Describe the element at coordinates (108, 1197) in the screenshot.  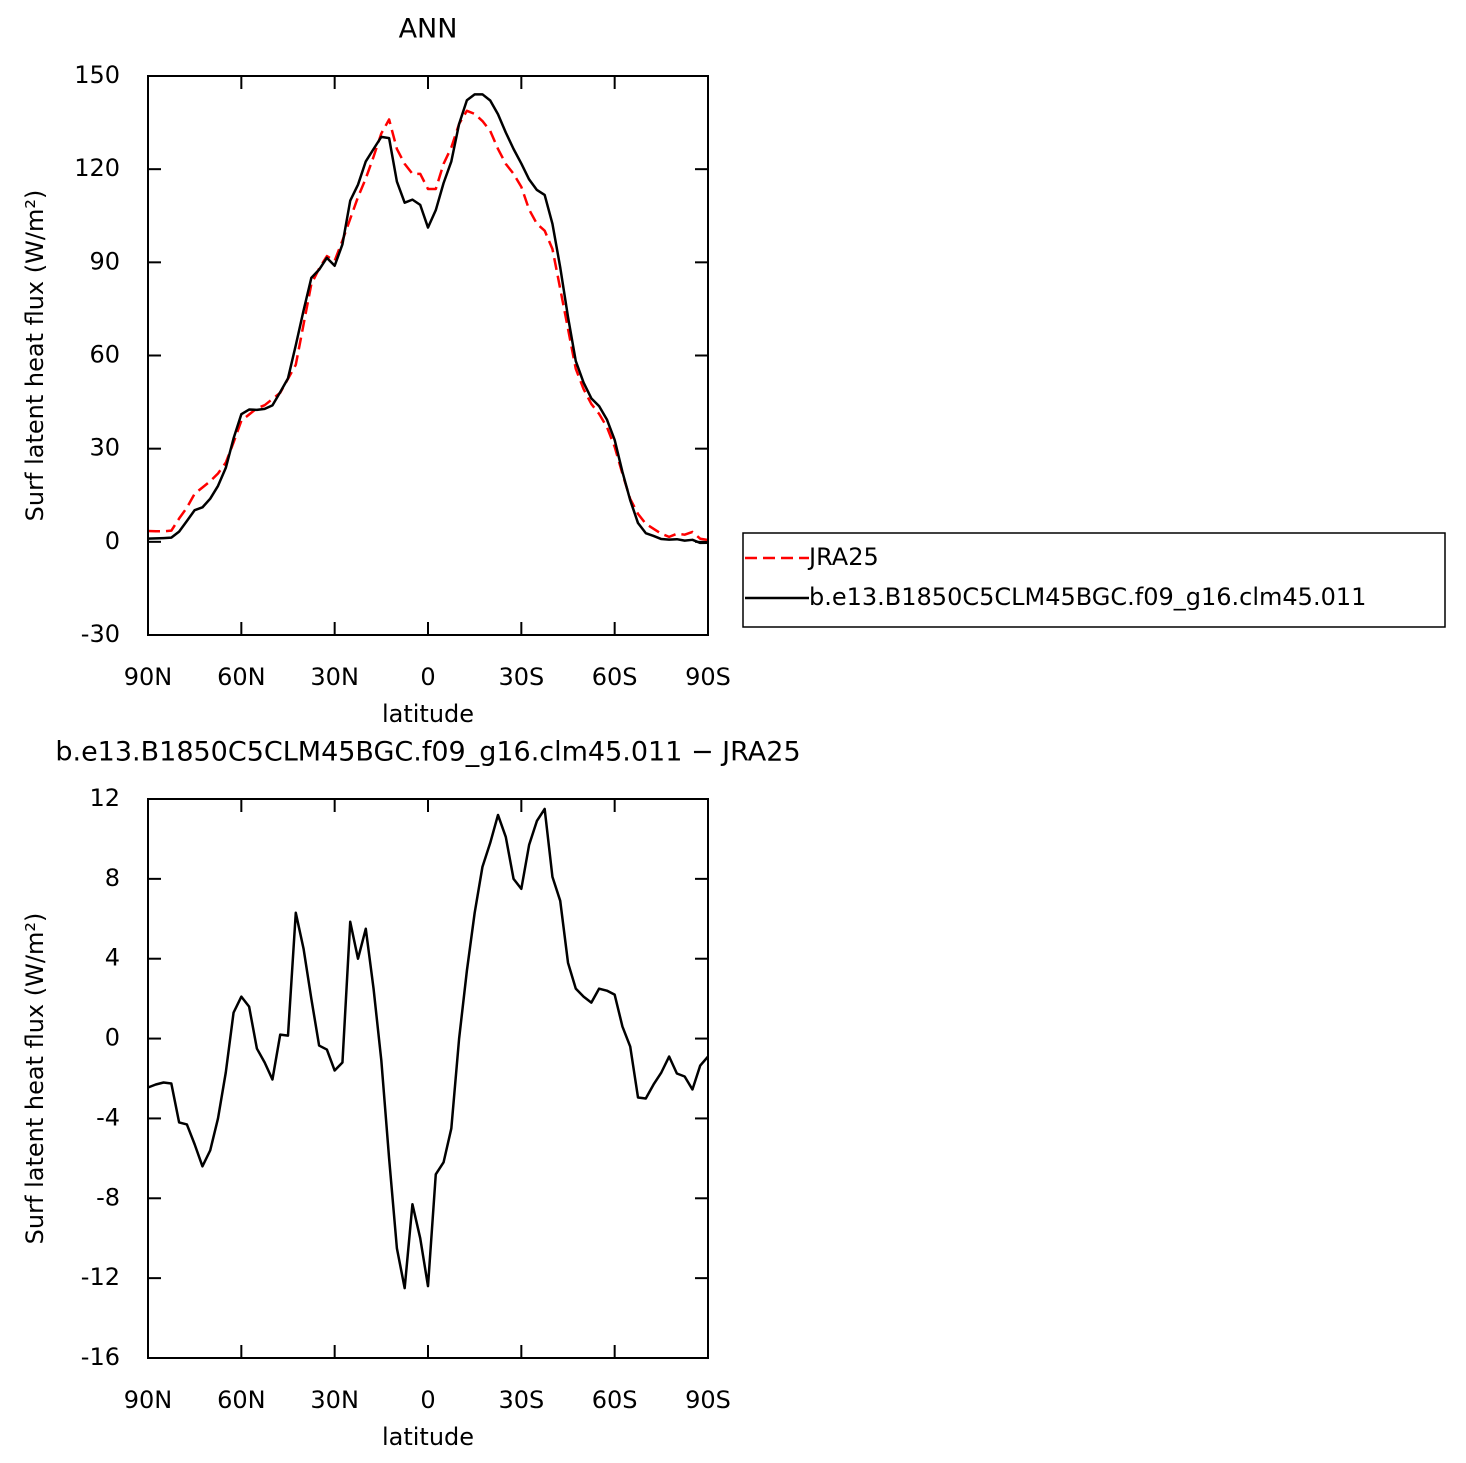
I see `y-tick-label: -8` at that location.